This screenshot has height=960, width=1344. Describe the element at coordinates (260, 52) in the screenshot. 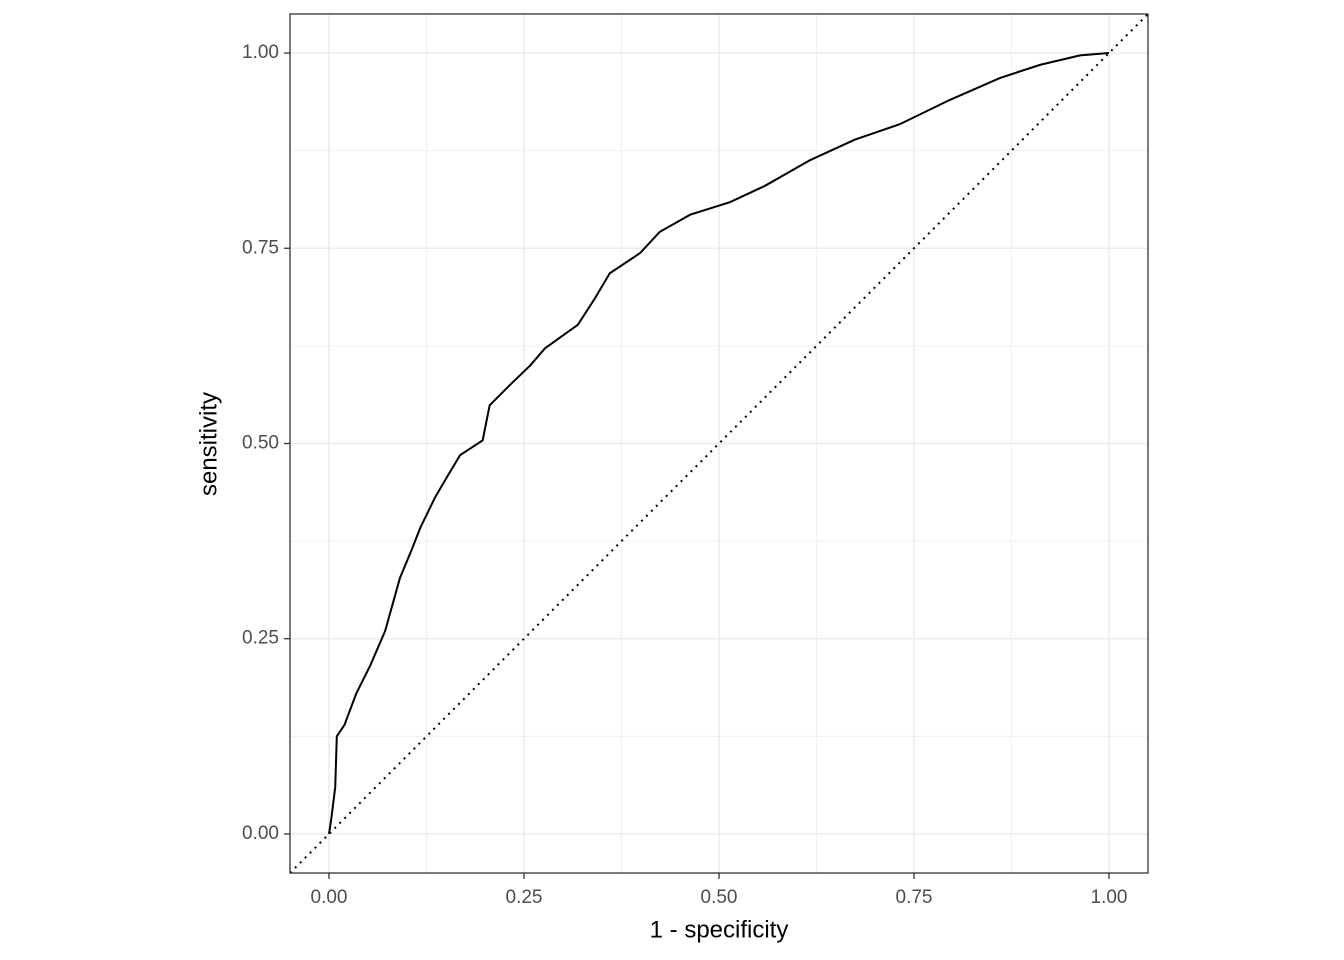

I see `y-tick-label: 1.00` at that location.